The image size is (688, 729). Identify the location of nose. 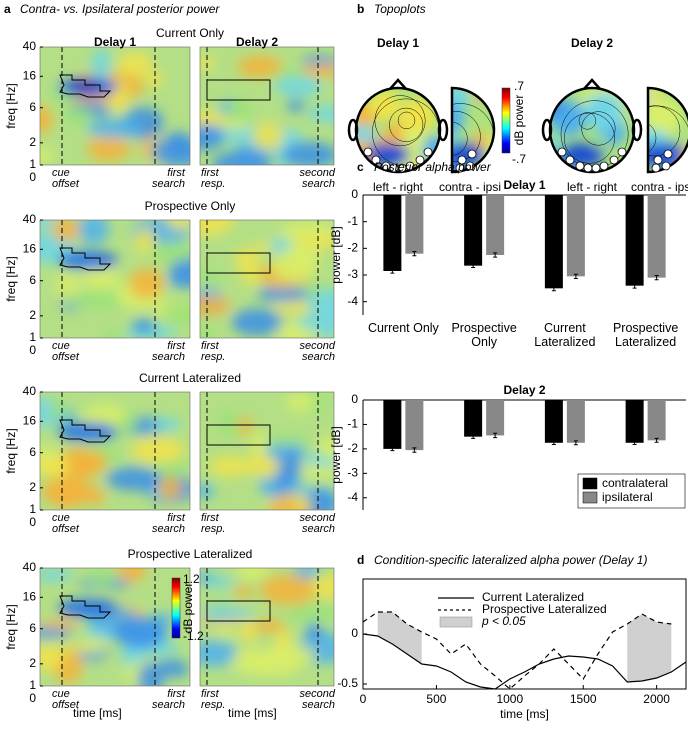
(398, 84).